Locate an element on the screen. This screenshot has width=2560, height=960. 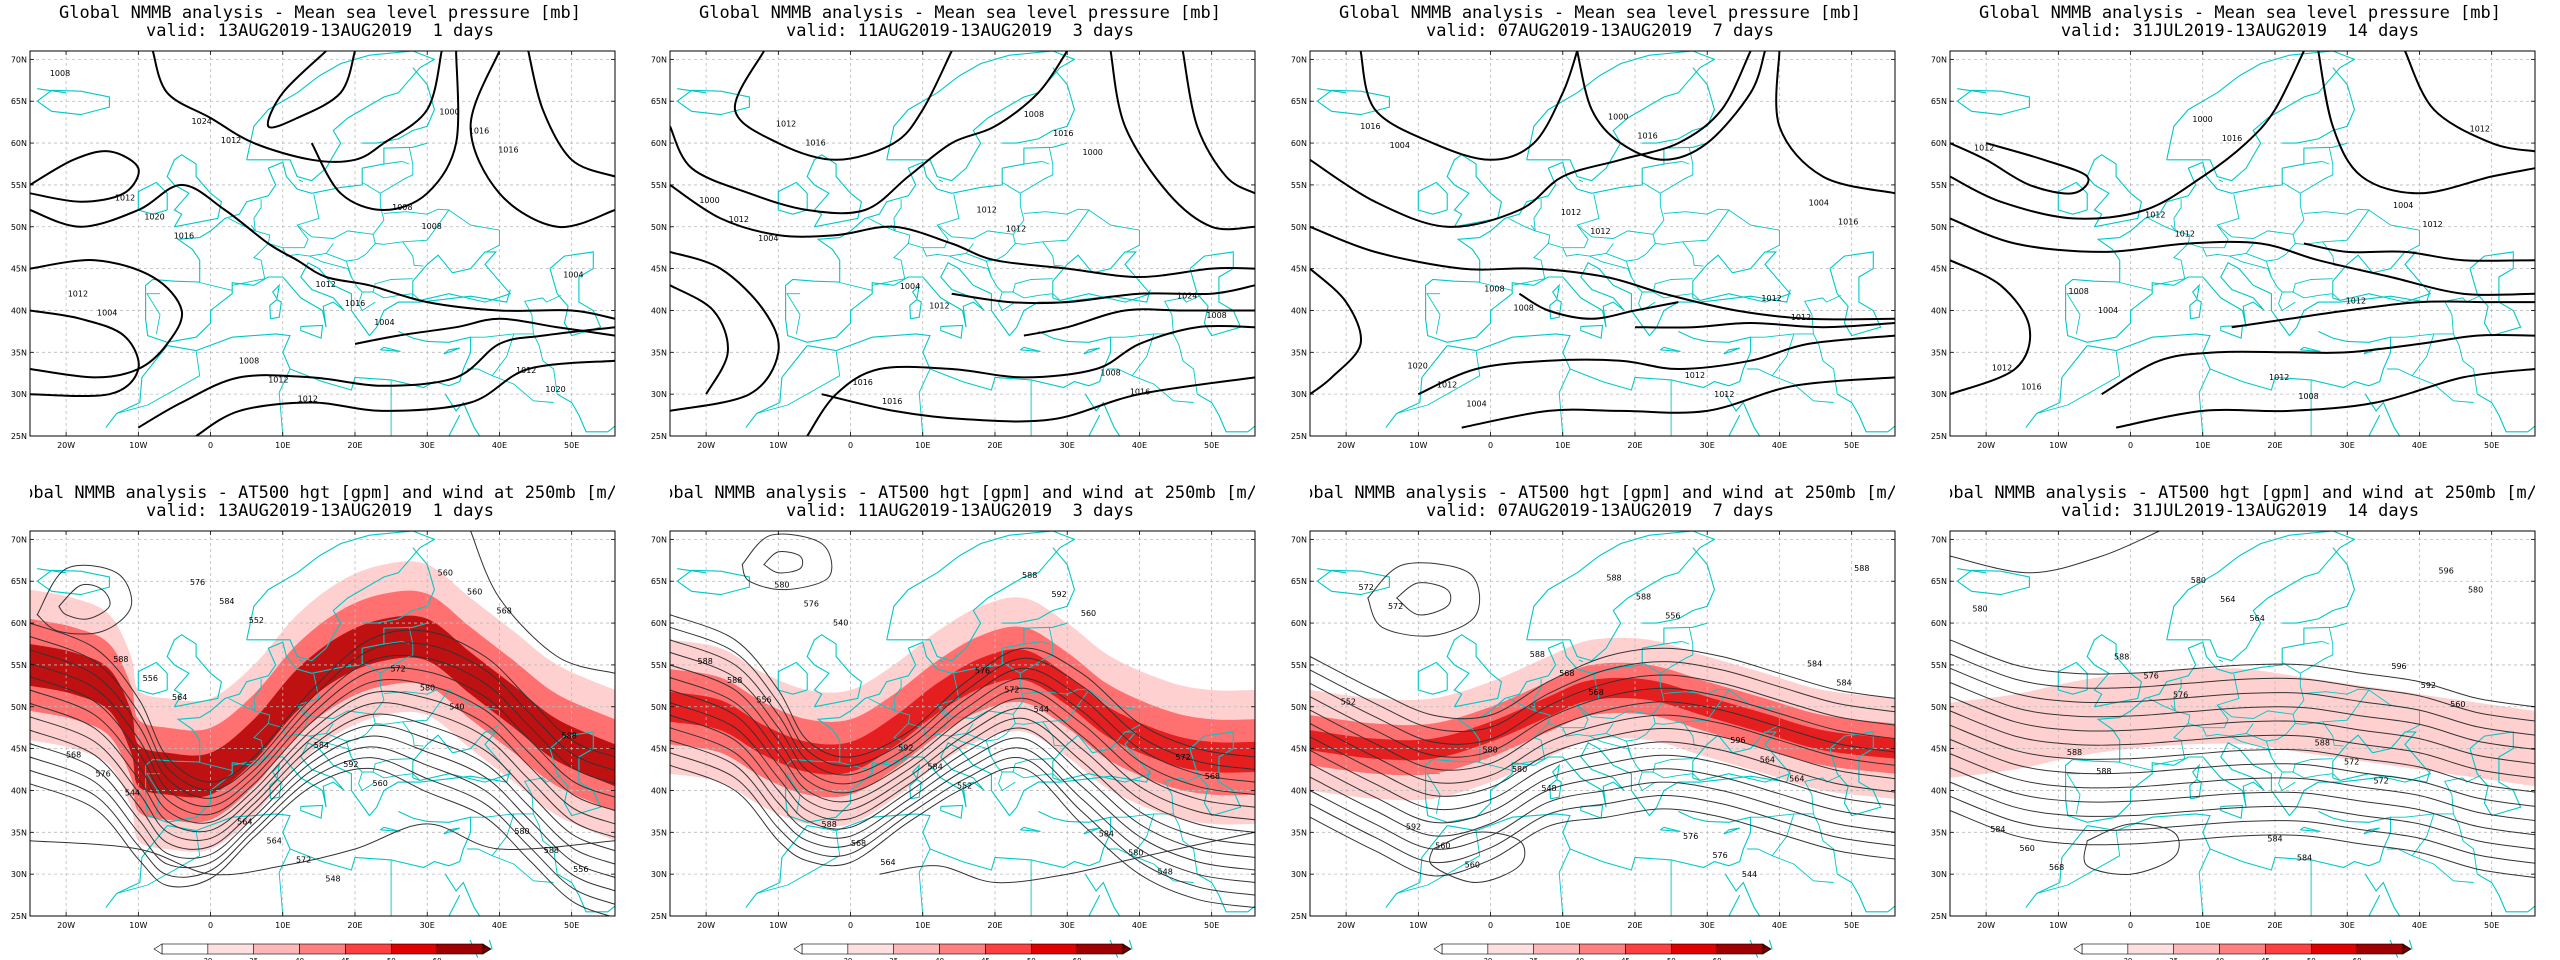
lat-tick-label: 70N is located at coordinates (19, 59).